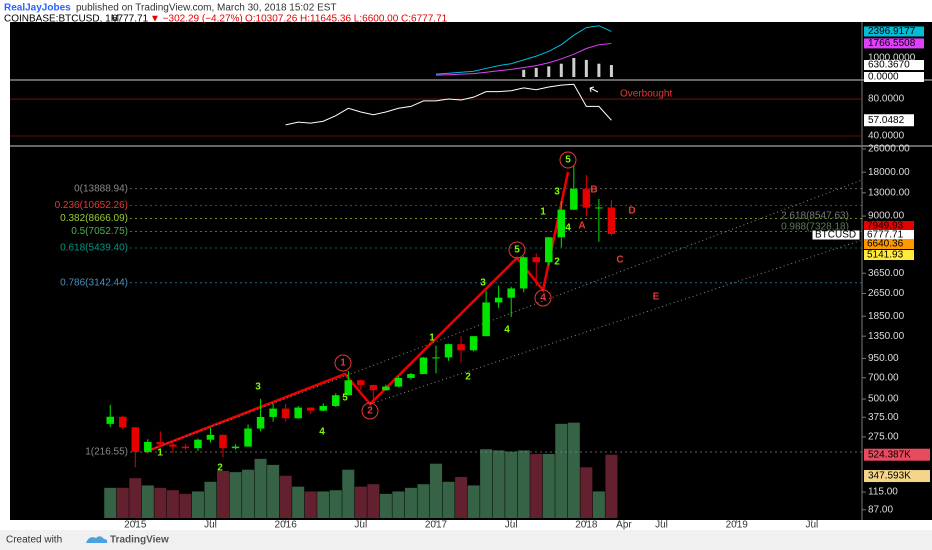 This screenshot has width=932, height=550. I want to click on y-tick-label: 275.00, so click(883, 437).